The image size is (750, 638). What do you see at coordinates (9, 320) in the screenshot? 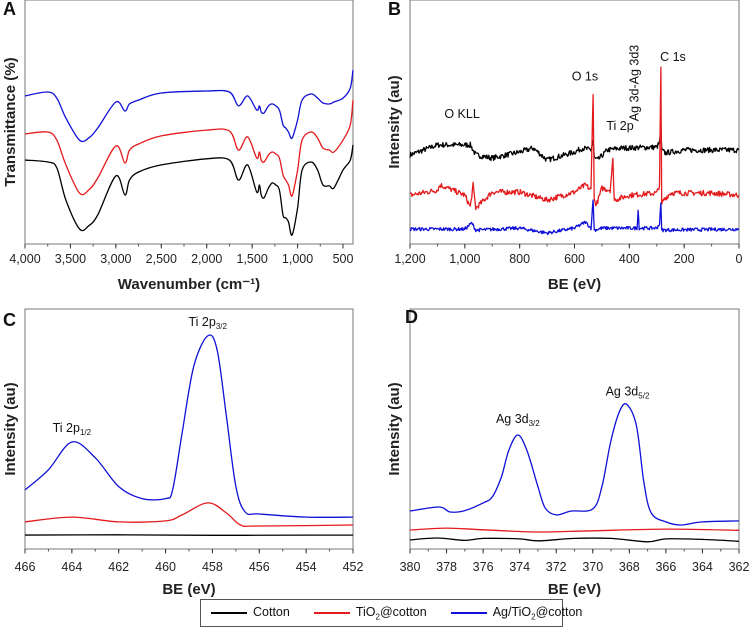
I see `panel-letter: C` at bounding box center [9, 320].